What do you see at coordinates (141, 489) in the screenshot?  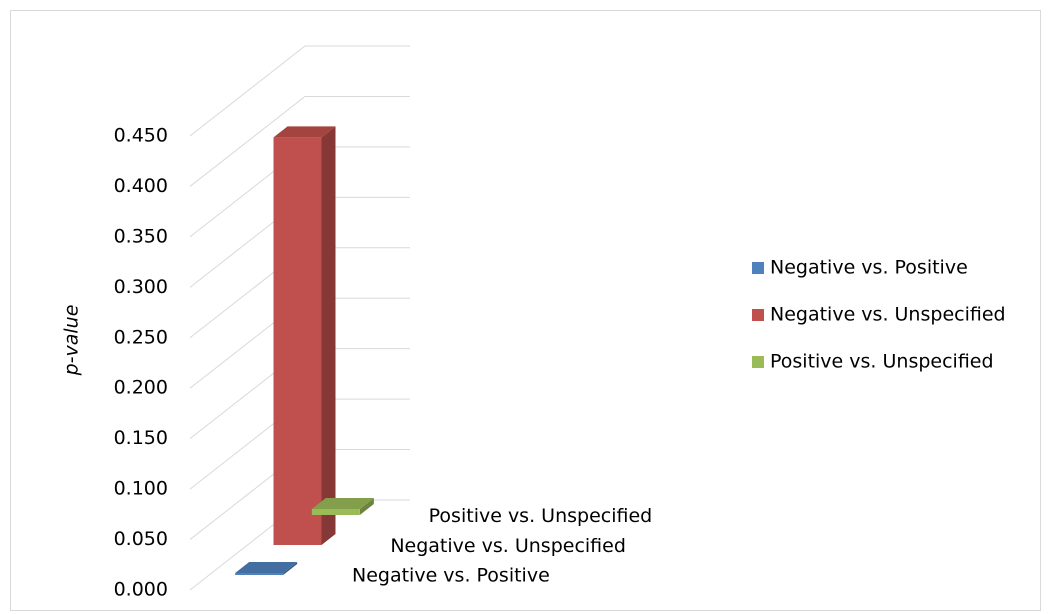 I see `y-tick-label: 0.100` at bounding box center [141, 489].